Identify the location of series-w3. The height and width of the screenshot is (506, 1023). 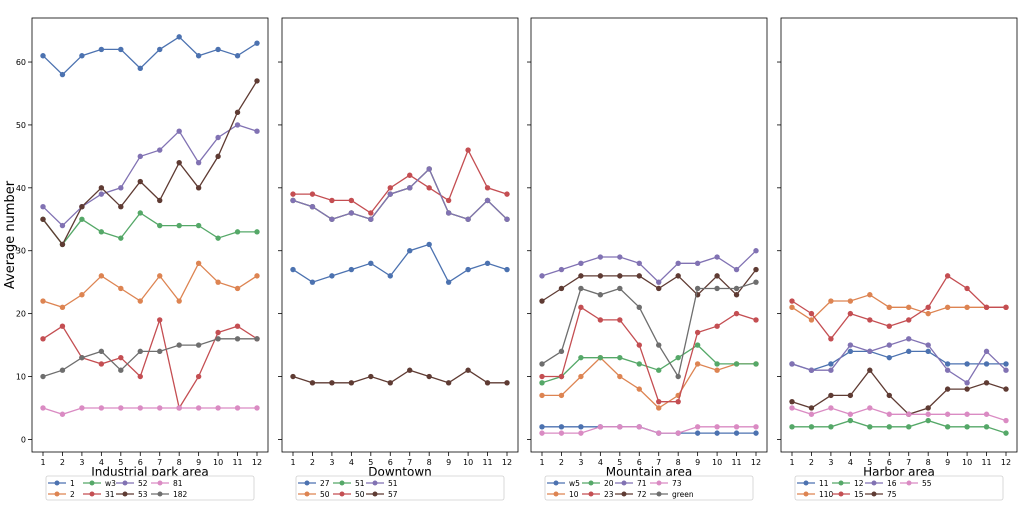
(150, 229).